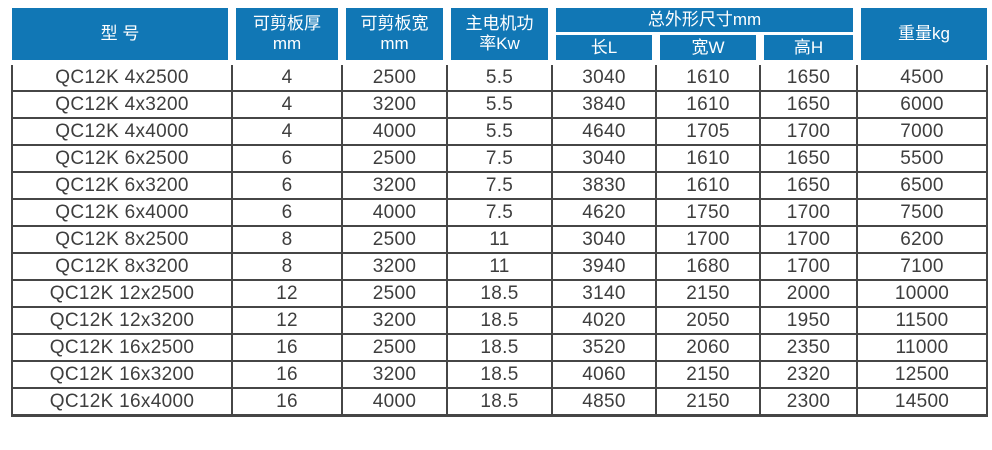 Image resolution: width=992 pixels, height=450 pixels. Describe the element at coordinates (122, 267) in the screenshot. I see `cell-model: QC12K 8x3200` at that location.